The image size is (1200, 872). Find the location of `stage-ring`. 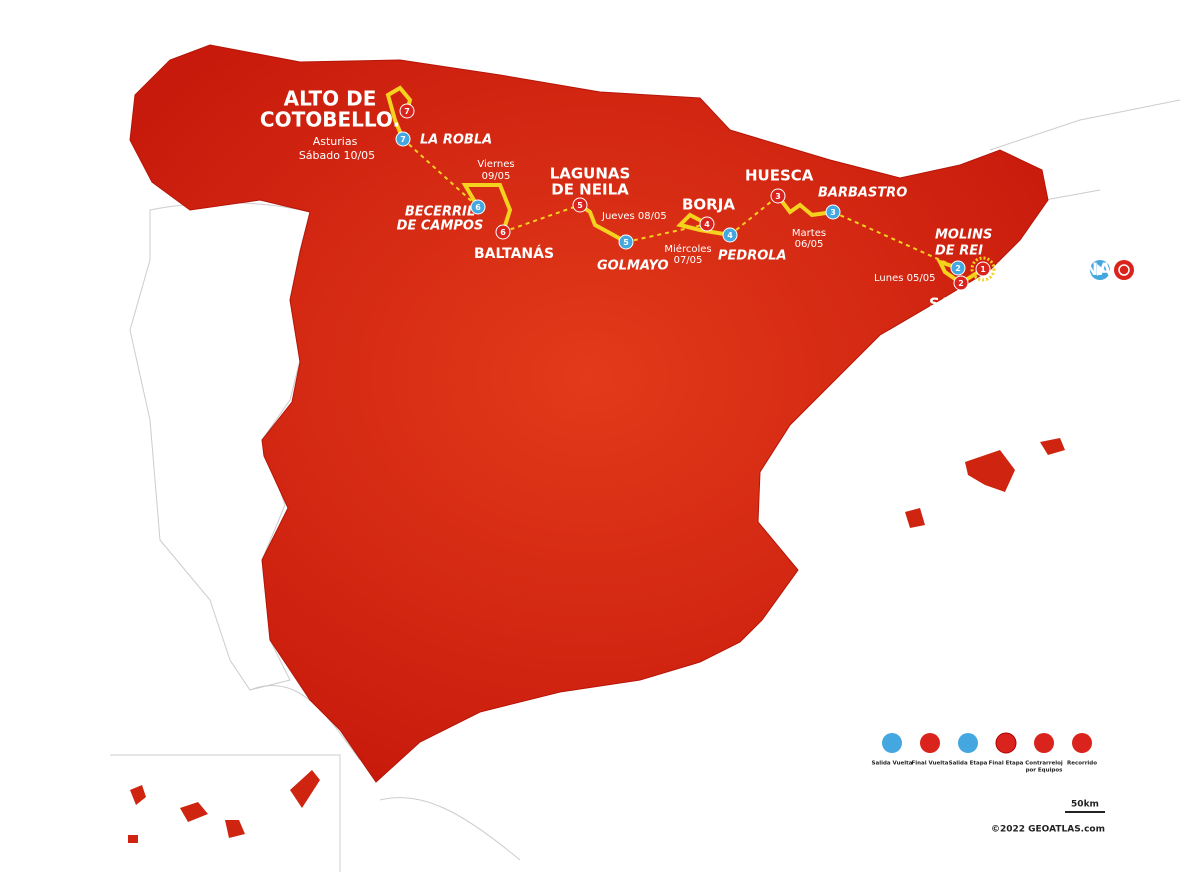

stage-ring is located at coordinates (983, 269).